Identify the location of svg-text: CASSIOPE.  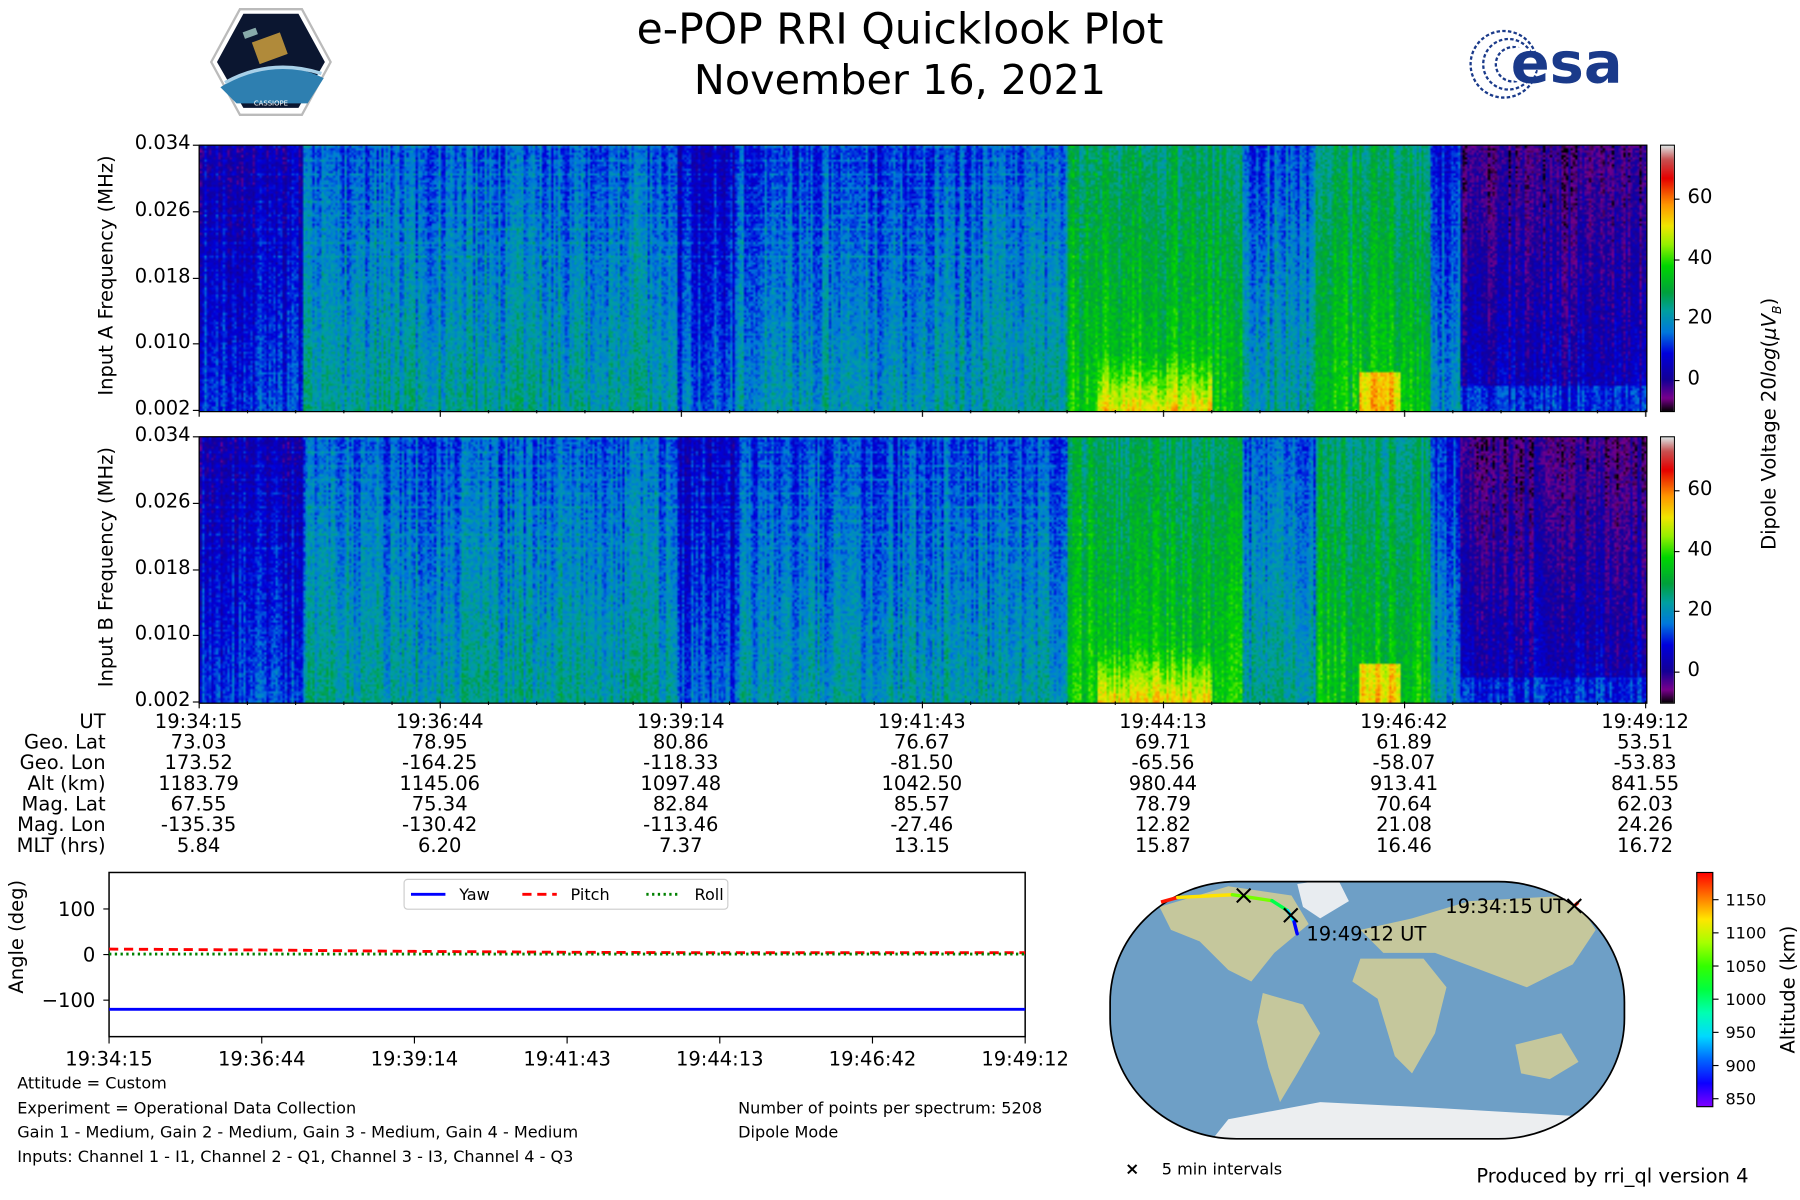
(271, 104).